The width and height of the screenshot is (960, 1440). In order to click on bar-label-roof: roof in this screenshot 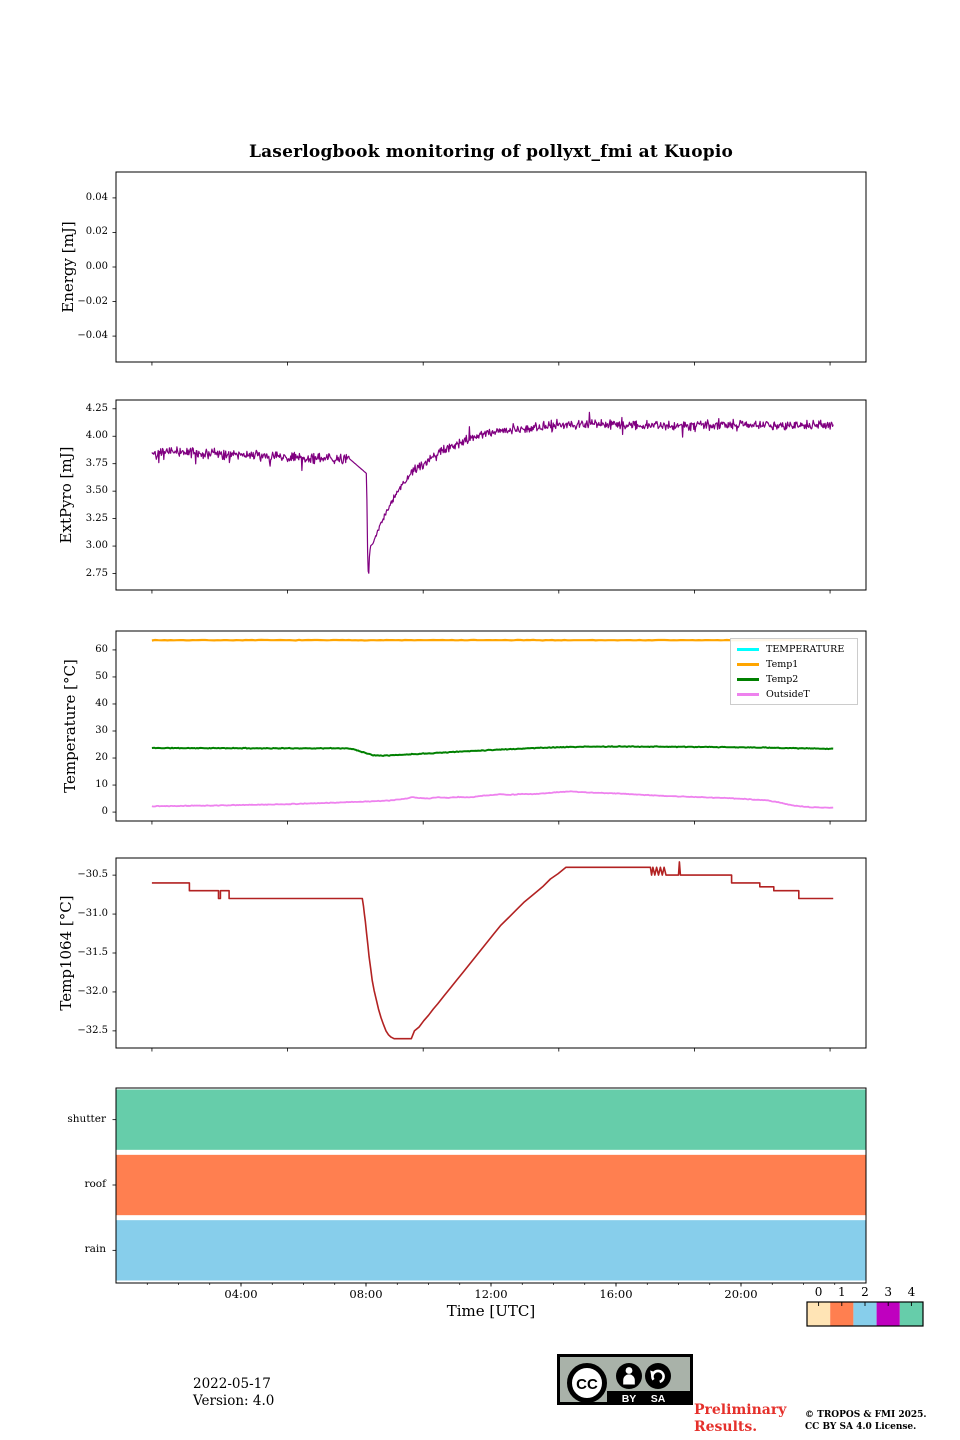, I will do `click(95, 1184)`.